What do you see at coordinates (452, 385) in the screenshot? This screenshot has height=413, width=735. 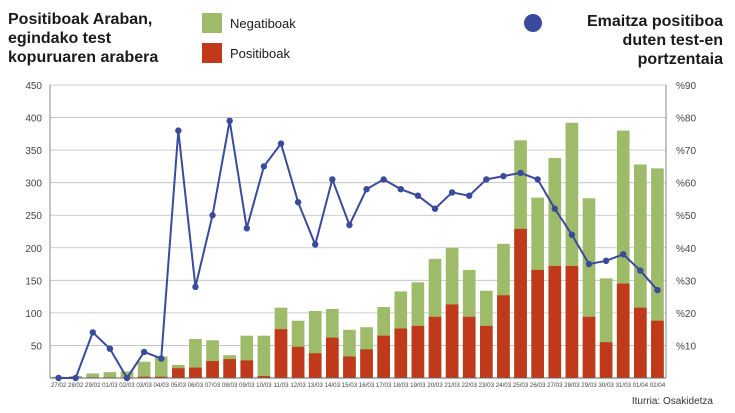 I see `x-tick-label: 21/03` at bounding box center [452, 385].